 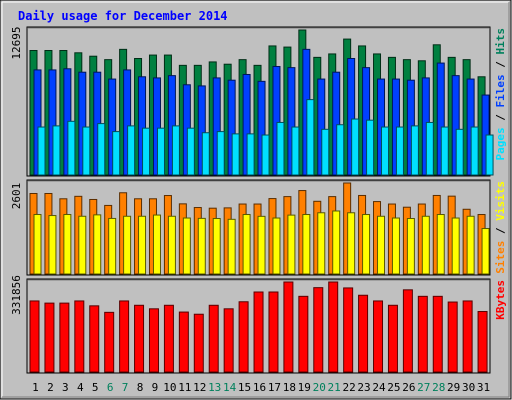 I want to click on legend-files: Files, so click(x=500, y=90).